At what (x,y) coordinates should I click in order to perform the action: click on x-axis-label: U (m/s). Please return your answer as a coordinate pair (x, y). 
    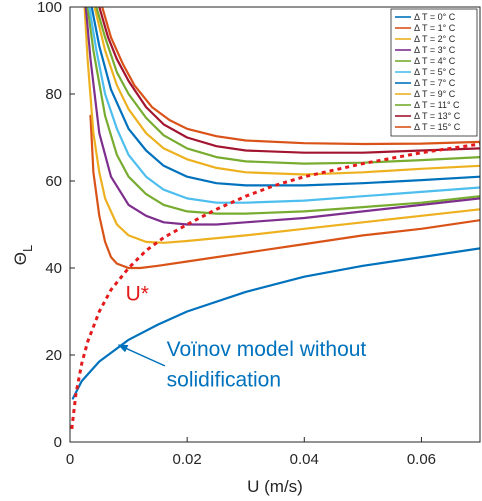
    Looking at the image, I should click on (275, 486).